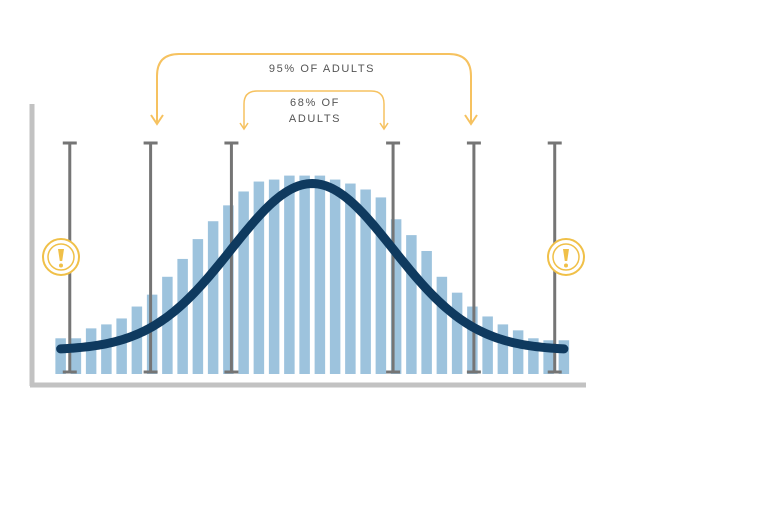 The image size is (768, 512). What do you see at coordinates (315, 103) in the screenshot?
I see `inner-interval-label-line1: 68% OF` at bounding box center [315, 103].